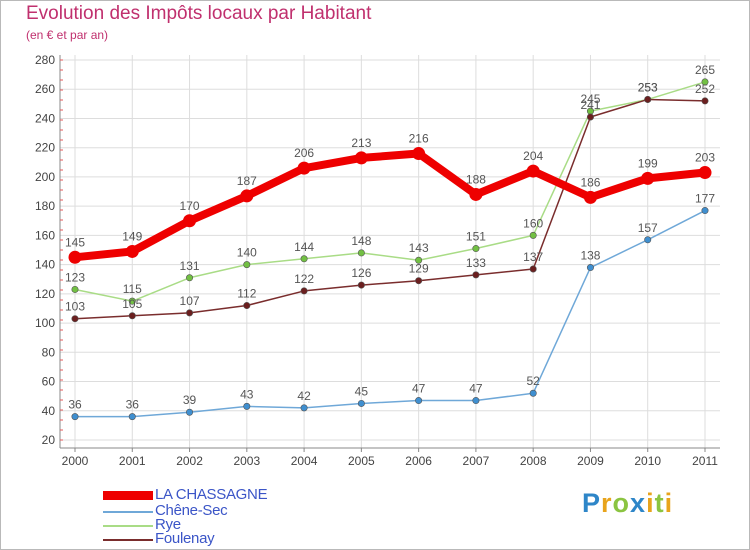  What do you see at coordinates (476, 194) in the screenshot?
I see `point-la-chassagne-2007` at bounding box center [476, 194].